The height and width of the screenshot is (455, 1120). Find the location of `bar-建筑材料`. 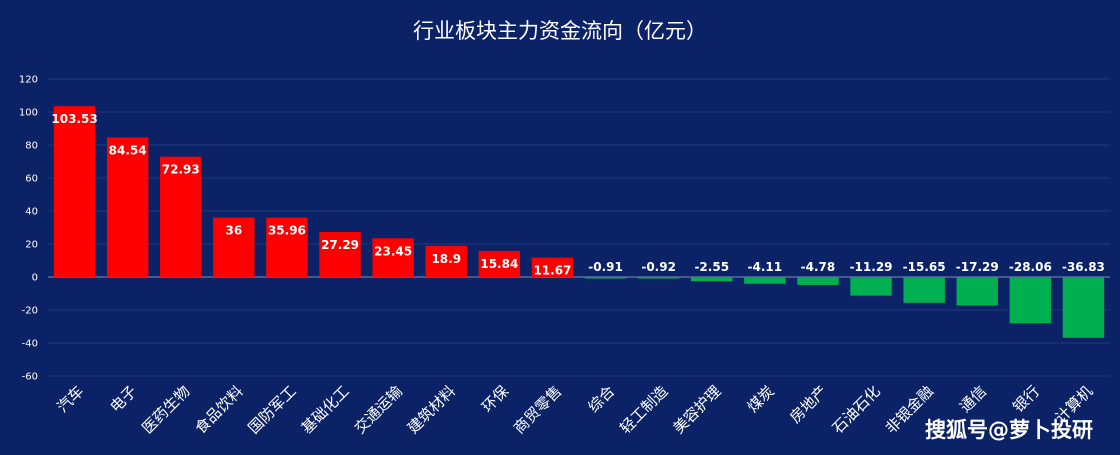

bar-建筑材料 is located at coordinates (446, 261).